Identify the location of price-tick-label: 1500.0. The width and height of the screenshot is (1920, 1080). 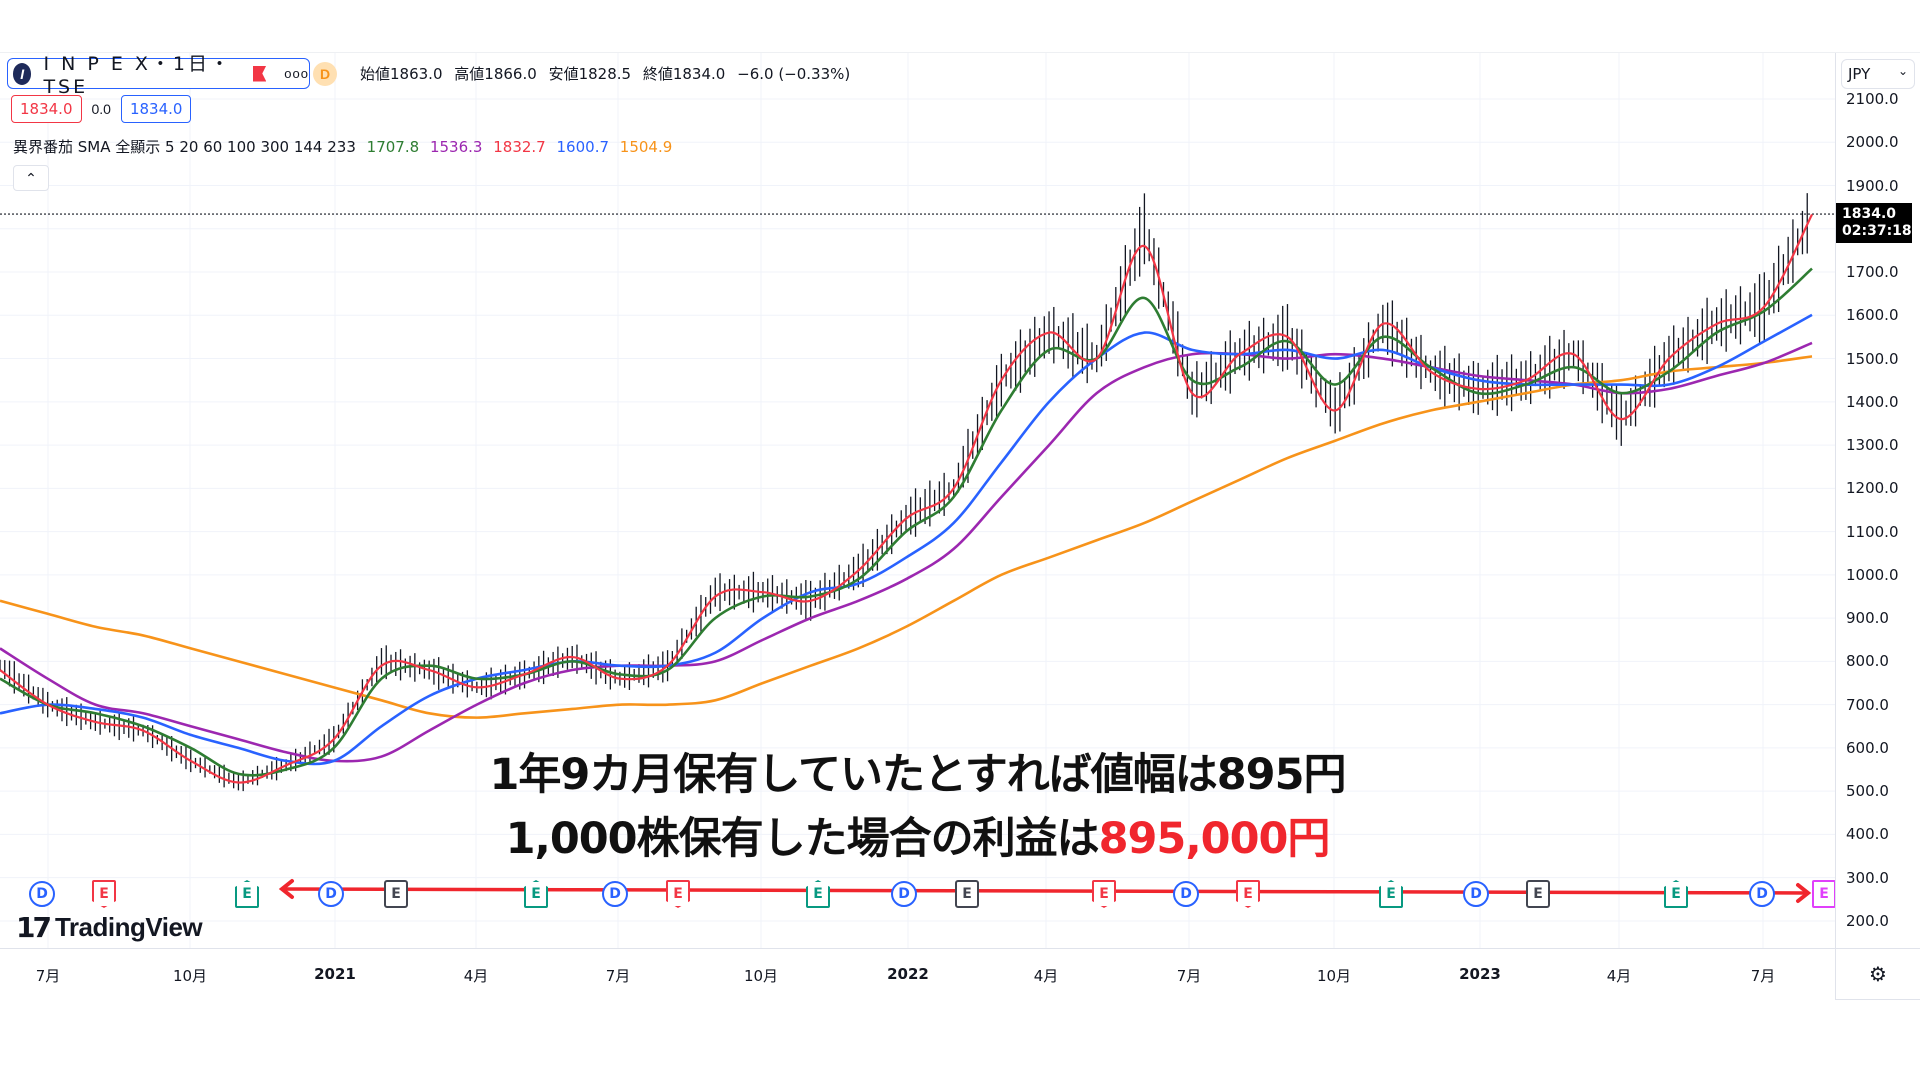
(1872, 358).